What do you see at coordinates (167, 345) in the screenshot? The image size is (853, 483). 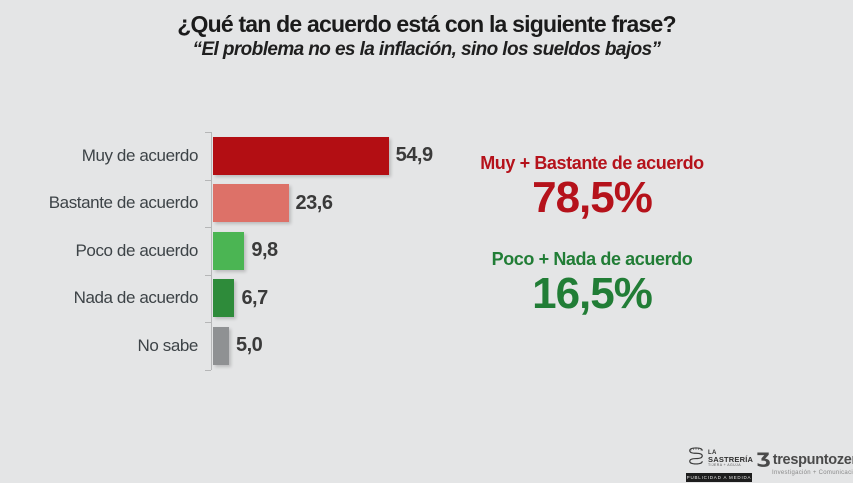 I see `category-label: No sabe` at bounding box center [167, 345].